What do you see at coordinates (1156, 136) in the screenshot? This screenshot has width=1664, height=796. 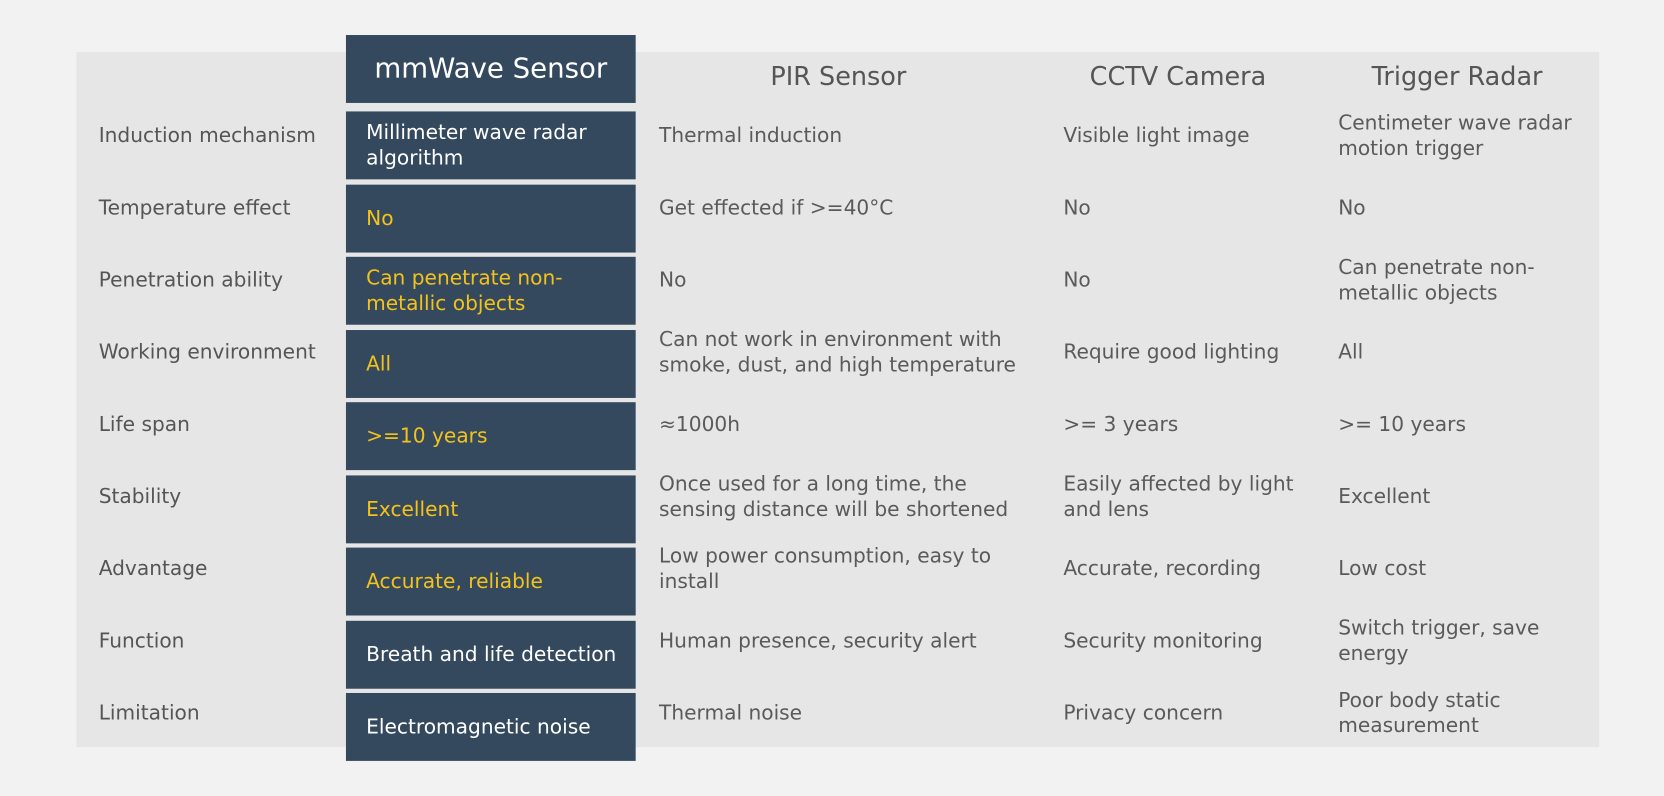 I see `table-cell: Visible light image` at bounding box center [1156, 136].